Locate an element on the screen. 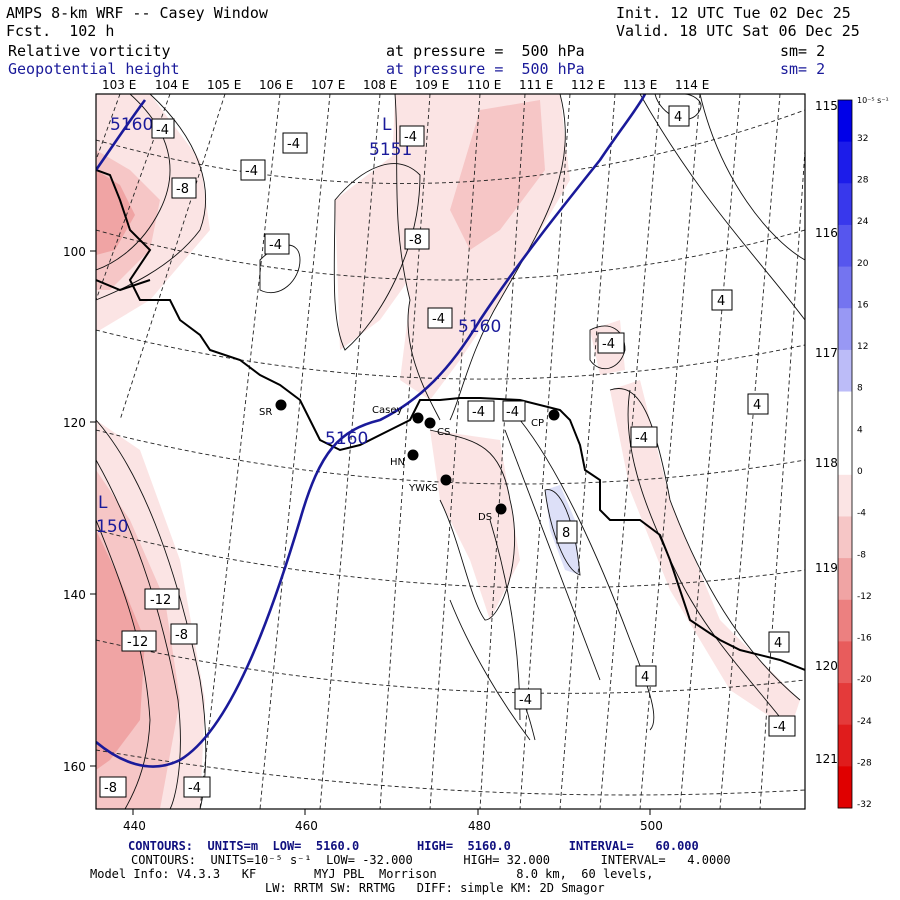 The height and width of the screenshot is (900, 900). colorbar-unit: 10⁻⁵ s⁻¹ is located at coordinates (873, 100).